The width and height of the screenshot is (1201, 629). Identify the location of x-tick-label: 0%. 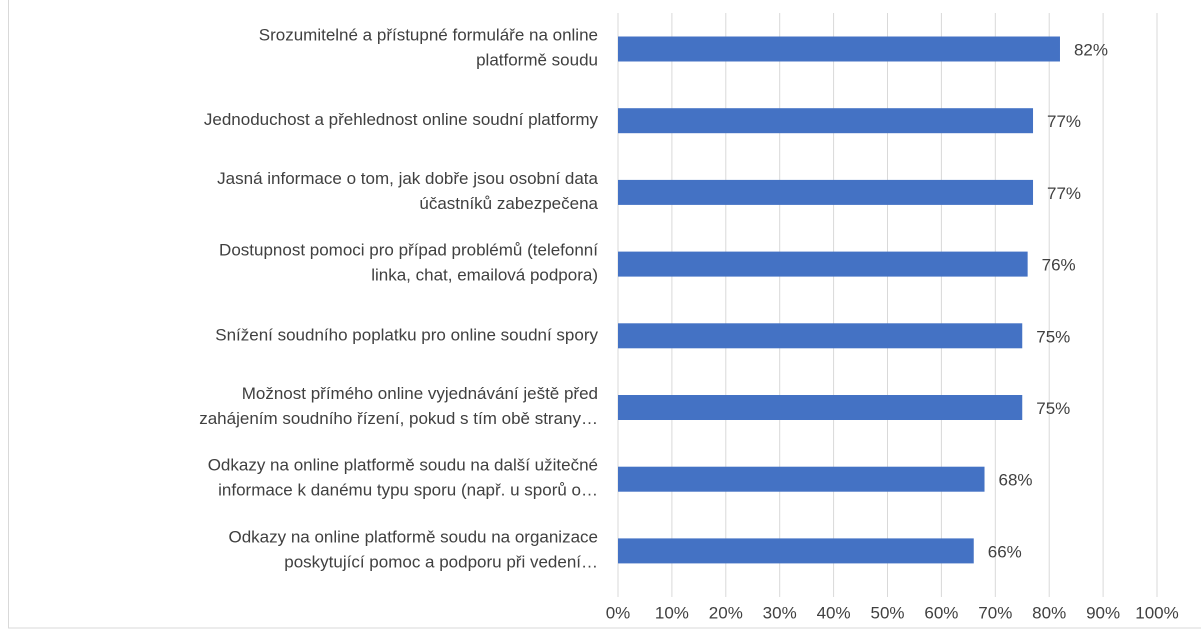
(618, 612).